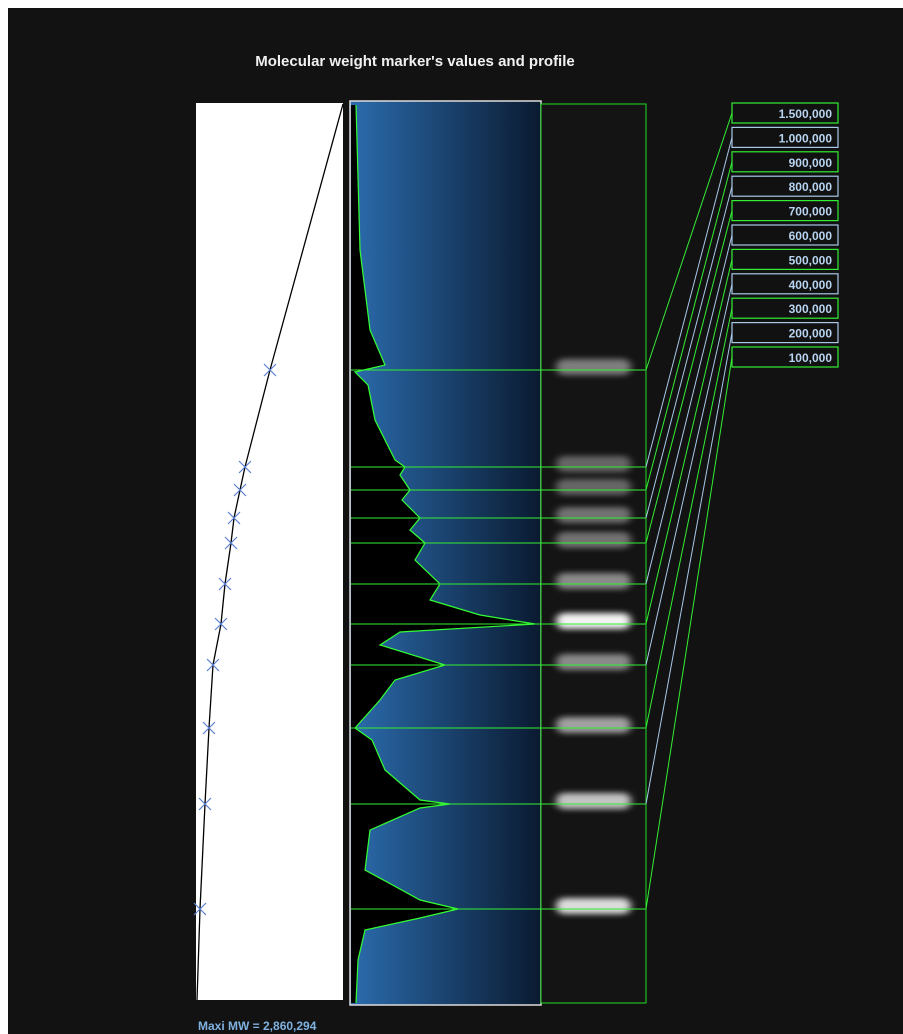 Image resolution: width=903 pixels, height=1034 pixels. I want to click on marker-label: 600,000, so click(811, 236).